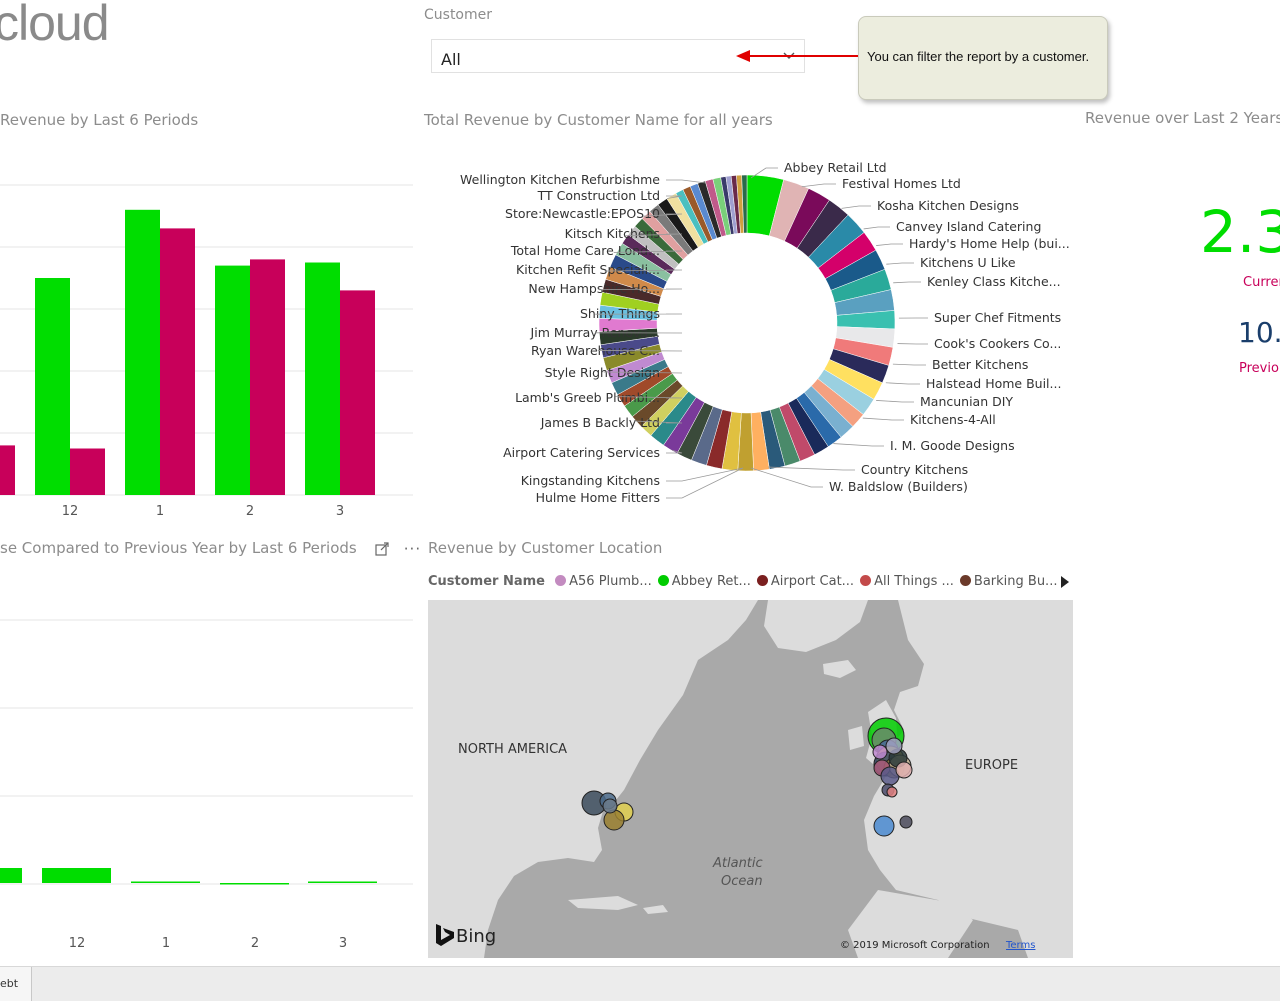 This screenshot has width=1280, height=1001. I want to click on ireland-land, so click(856, 738).